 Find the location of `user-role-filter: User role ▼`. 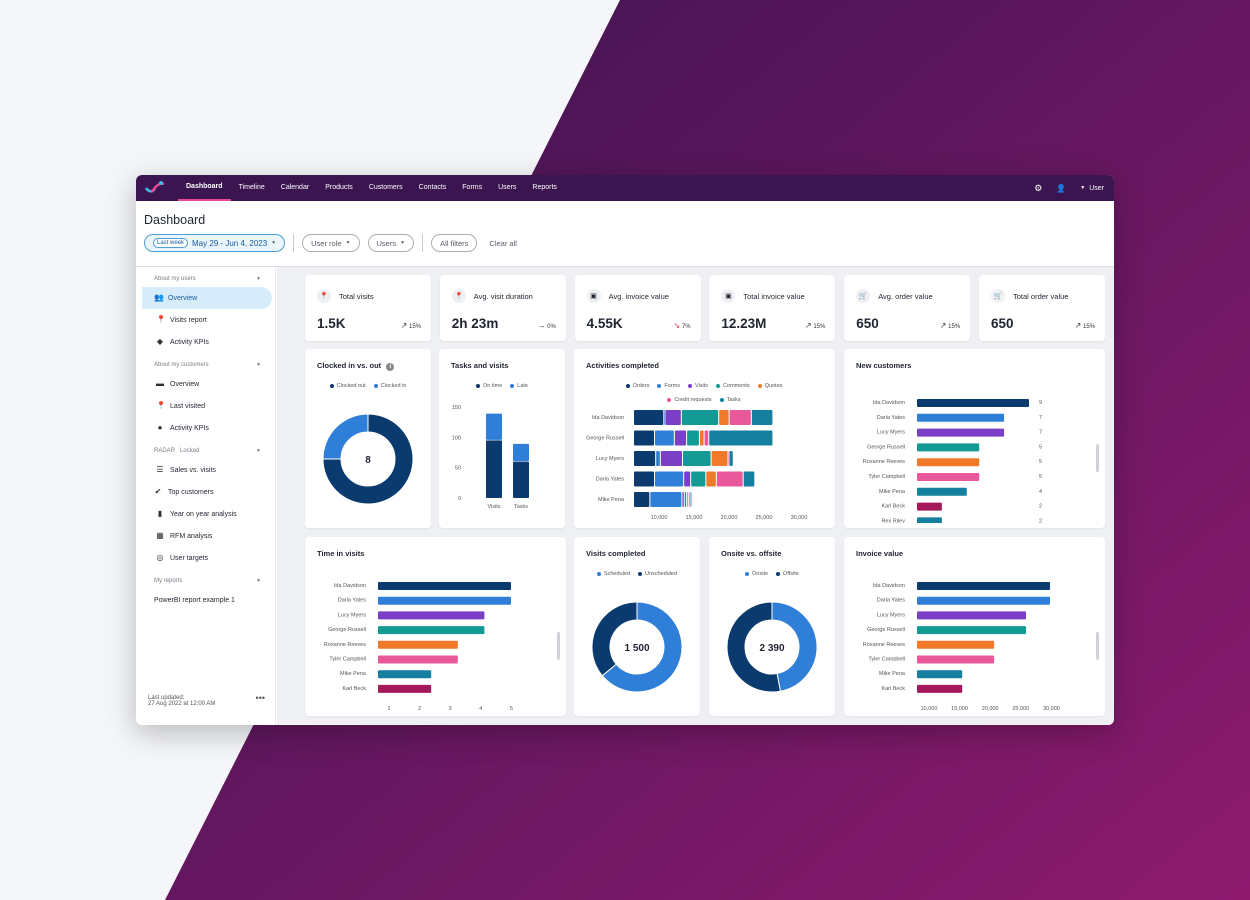

user-role-filter: User role ▼ is located at coordinates (331, 243).